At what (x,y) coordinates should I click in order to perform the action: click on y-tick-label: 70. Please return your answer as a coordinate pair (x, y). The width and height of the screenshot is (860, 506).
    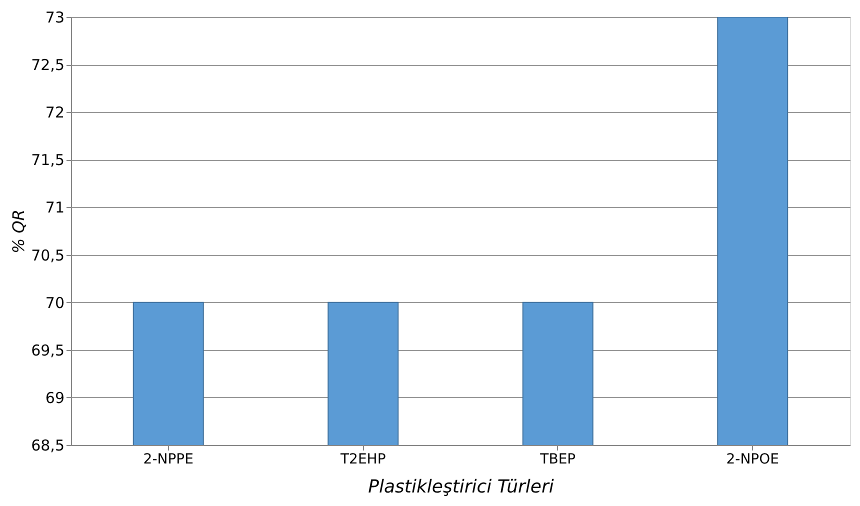
    Looking at the image, I should click on (54, 303).